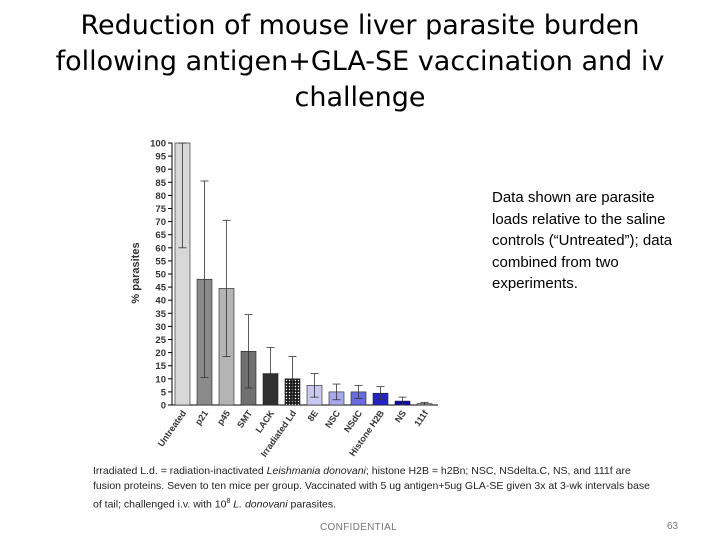  I want to click on y-tick-label: 60, so click(160, 248).